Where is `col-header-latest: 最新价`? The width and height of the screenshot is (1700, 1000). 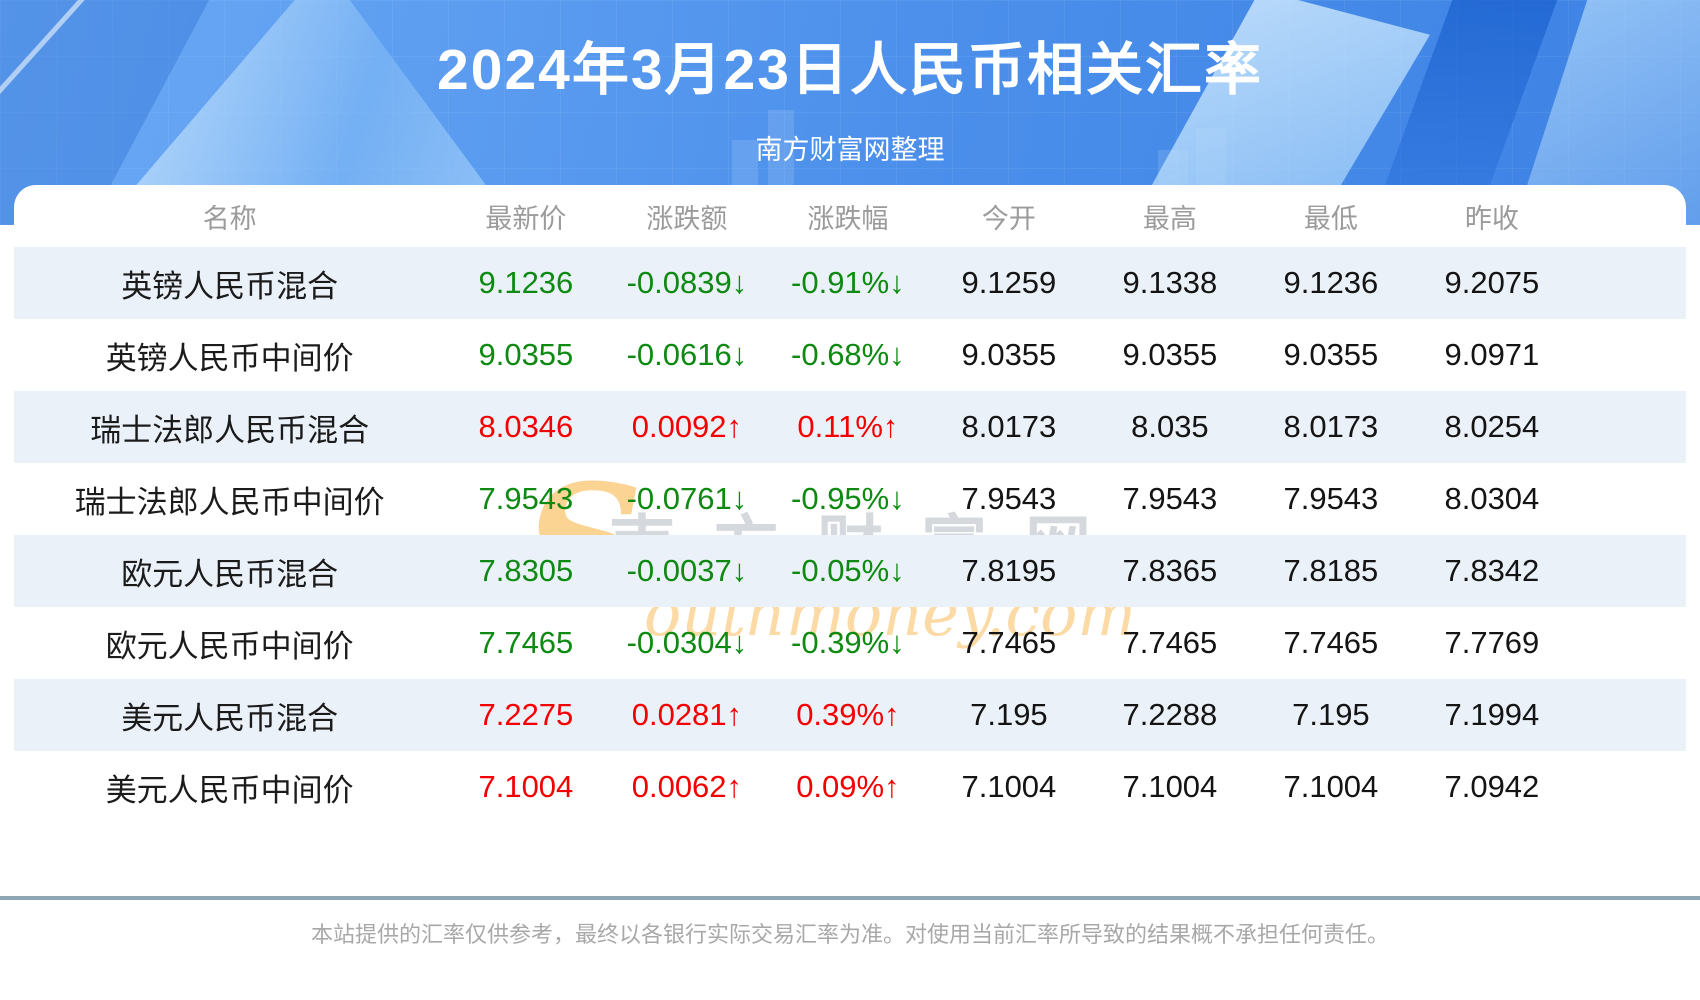
col-header-latest: 最新价 is located at coordinates (526, 218).